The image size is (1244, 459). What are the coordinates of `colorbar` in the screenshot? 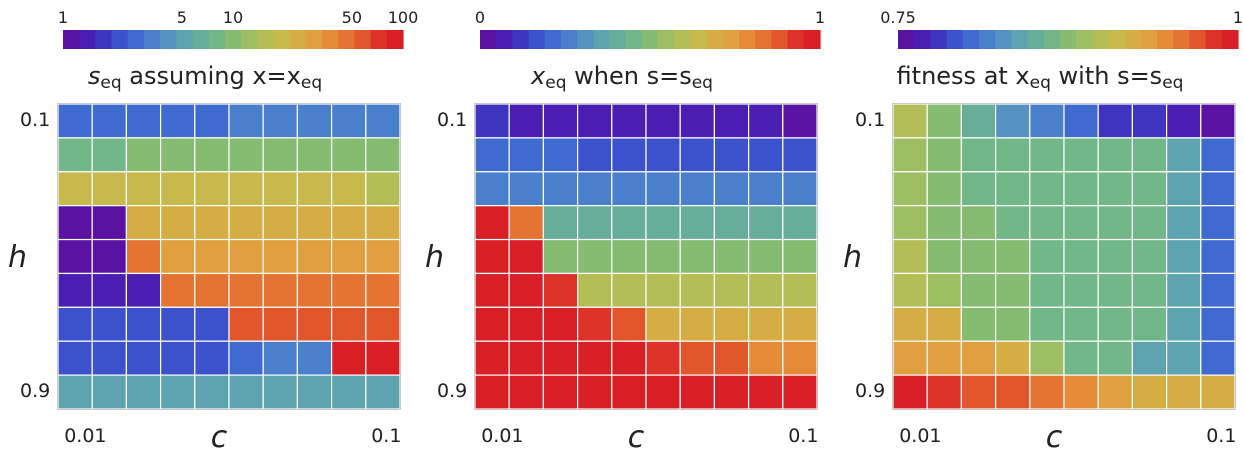 It's located at (233, 39).